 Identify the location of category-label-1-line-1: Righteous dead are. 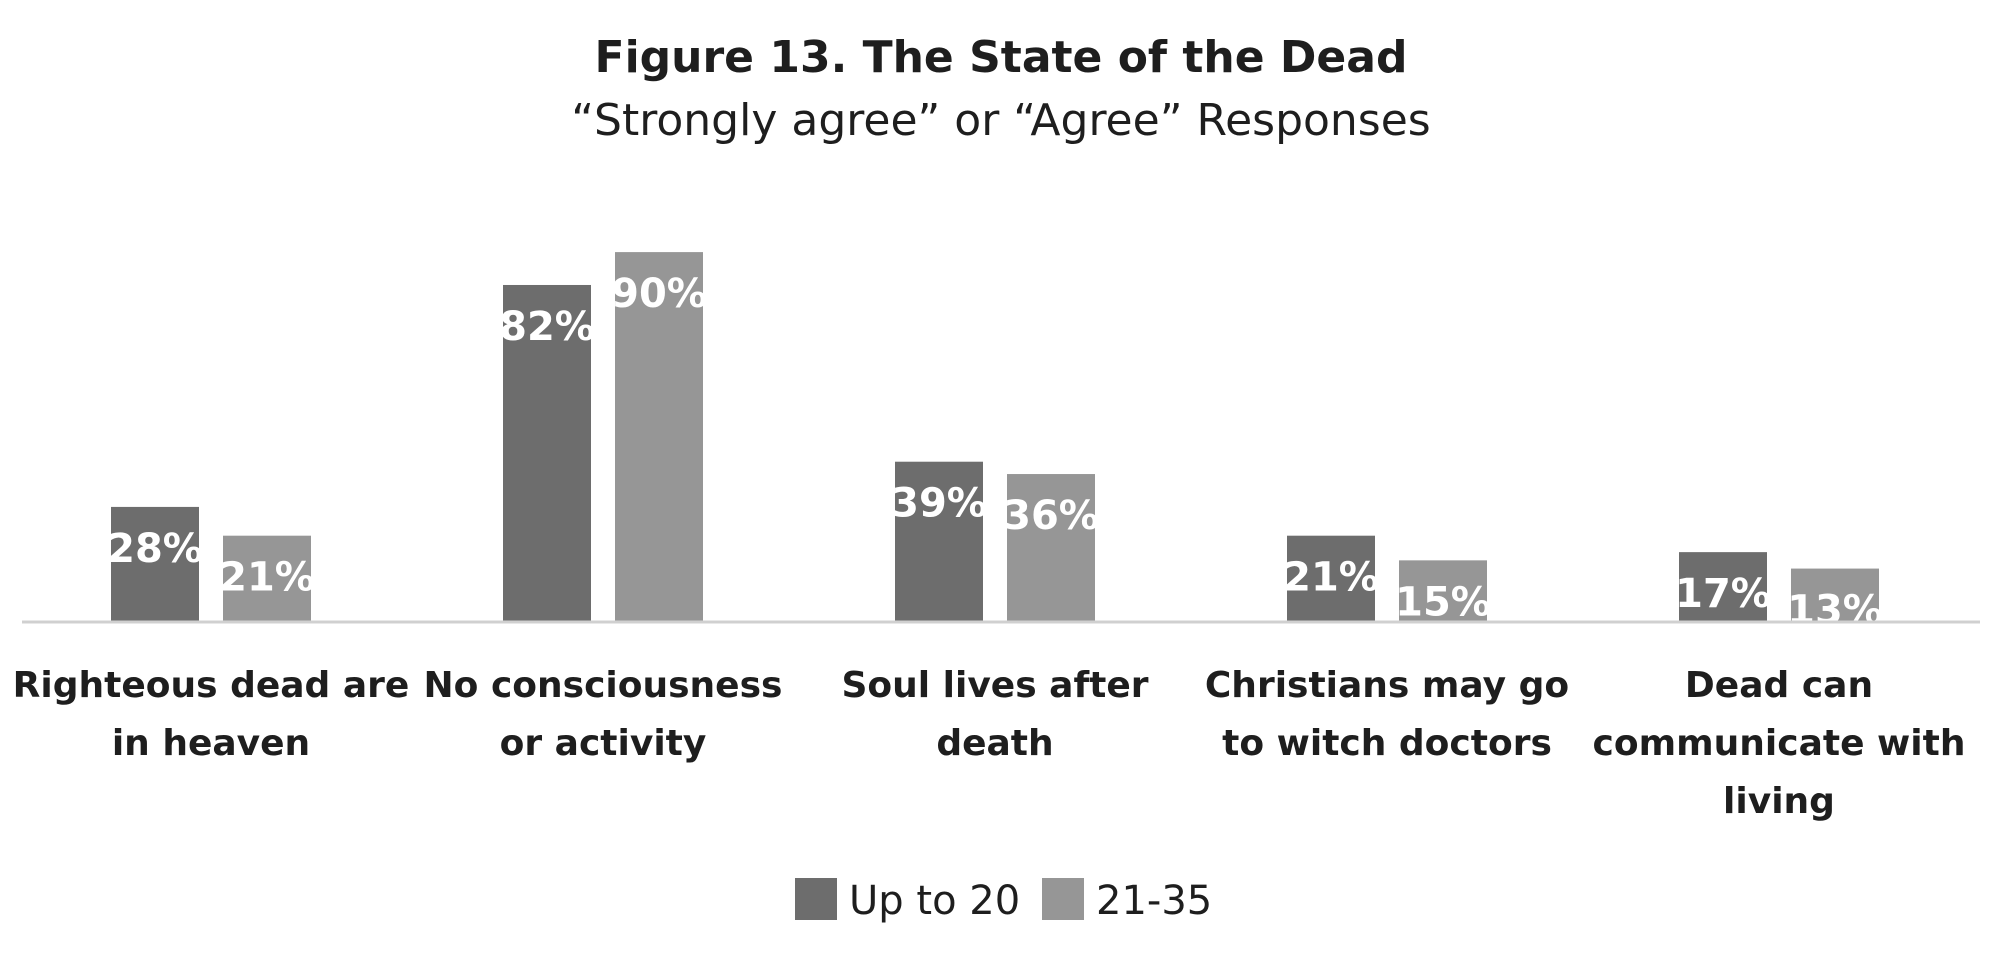
(211, 685).